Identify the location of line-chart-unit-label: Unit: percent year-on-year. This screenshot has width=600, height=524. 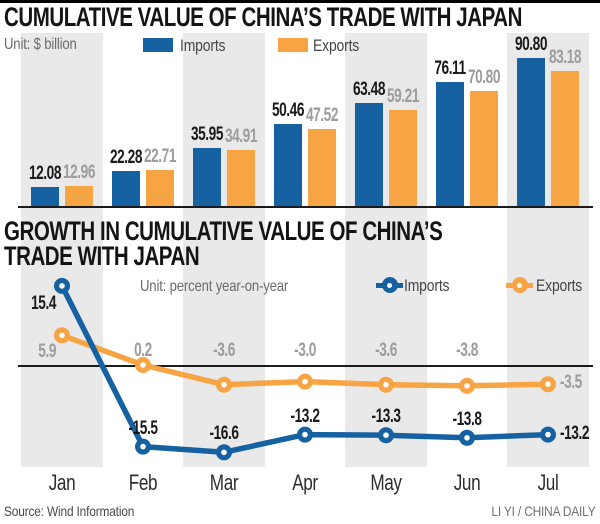
(214, 286).